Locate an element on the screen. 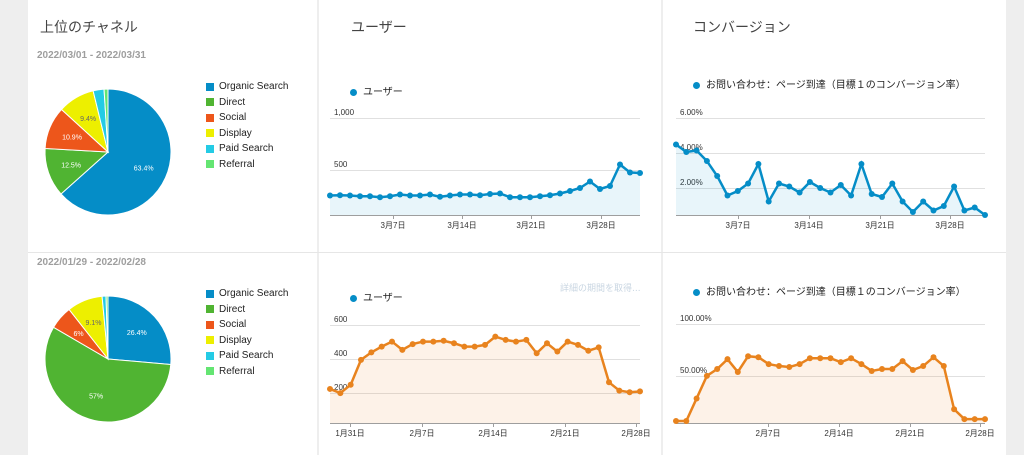 This screenshot has width=1024, height=455. legend-item: Referral is located at coordinates (247, 372).